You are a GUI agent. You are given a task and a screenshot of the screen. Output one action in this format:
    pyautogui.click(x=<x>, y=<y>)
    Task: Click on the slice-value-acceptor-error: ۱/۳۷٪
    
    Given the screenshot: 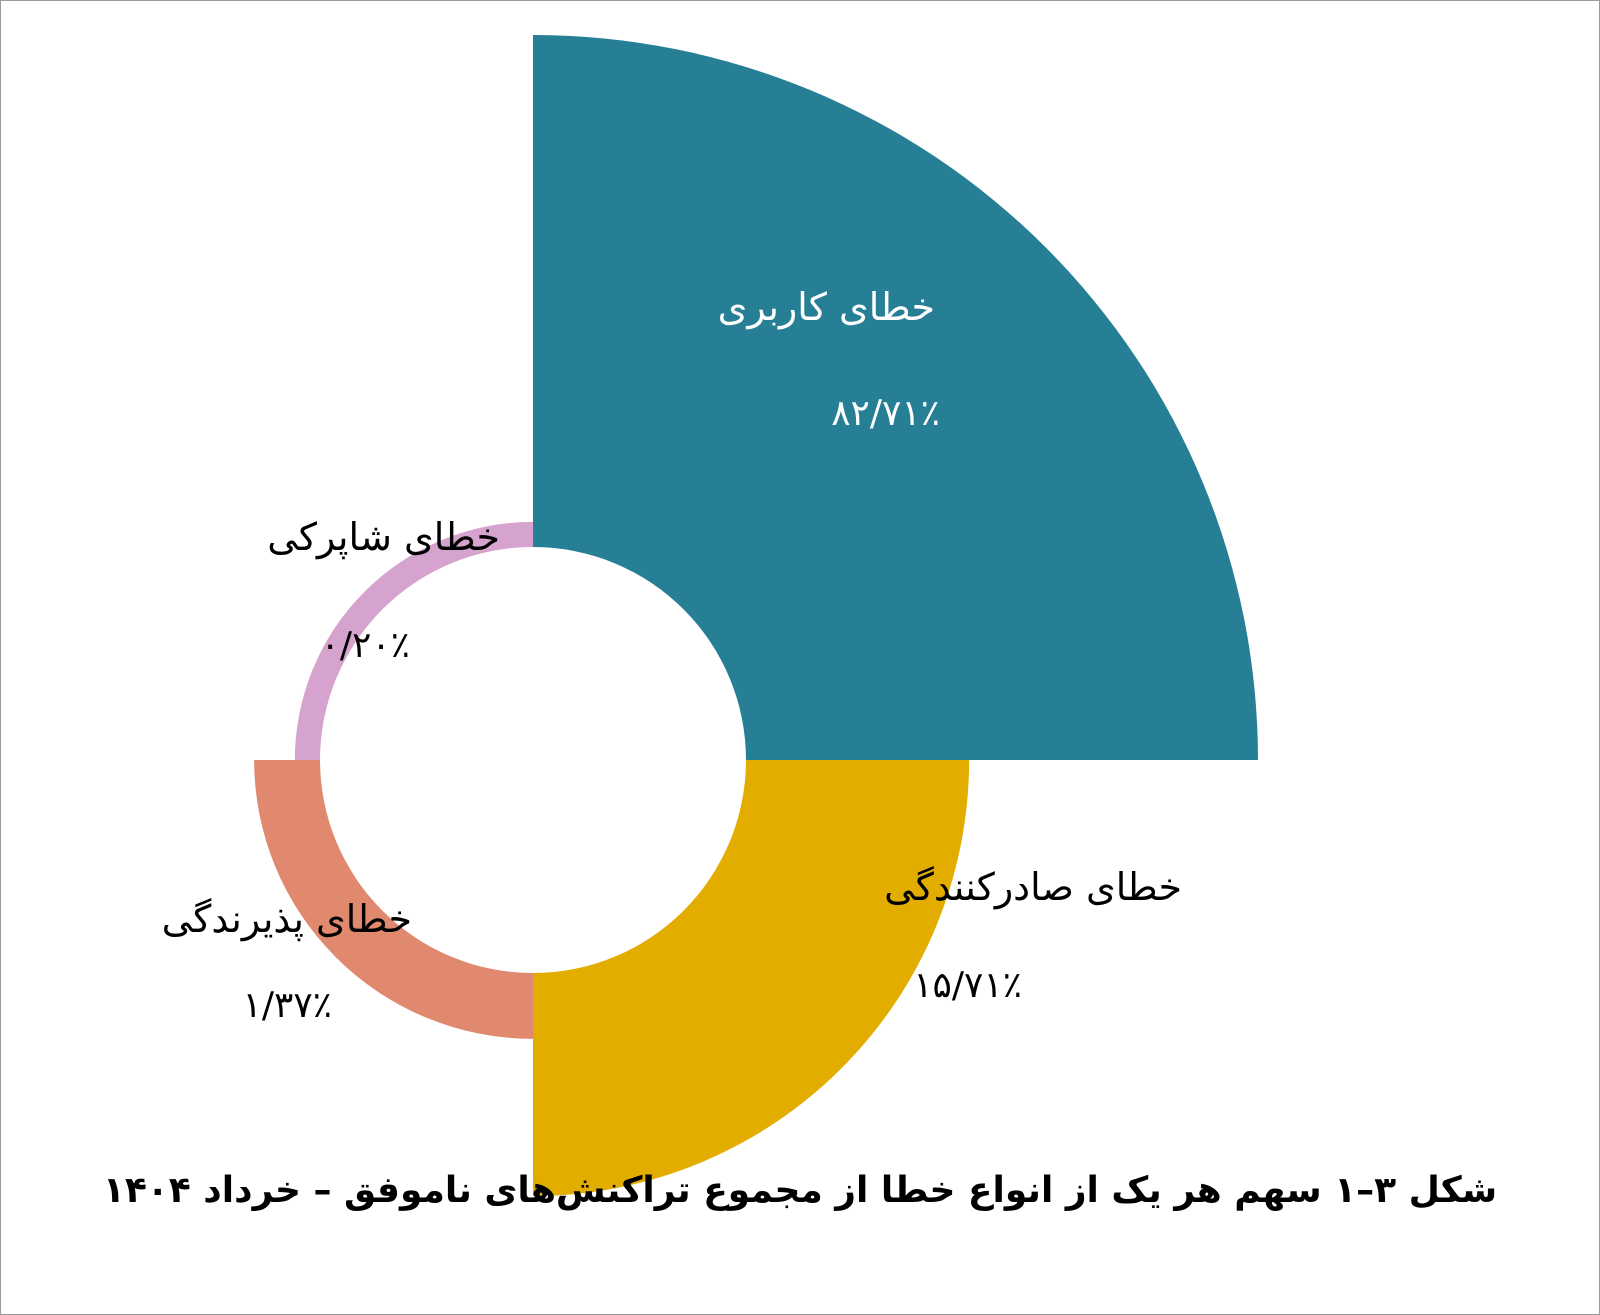 What is the action you would take?
    pyautogui.click(x=287, y=1005)
    